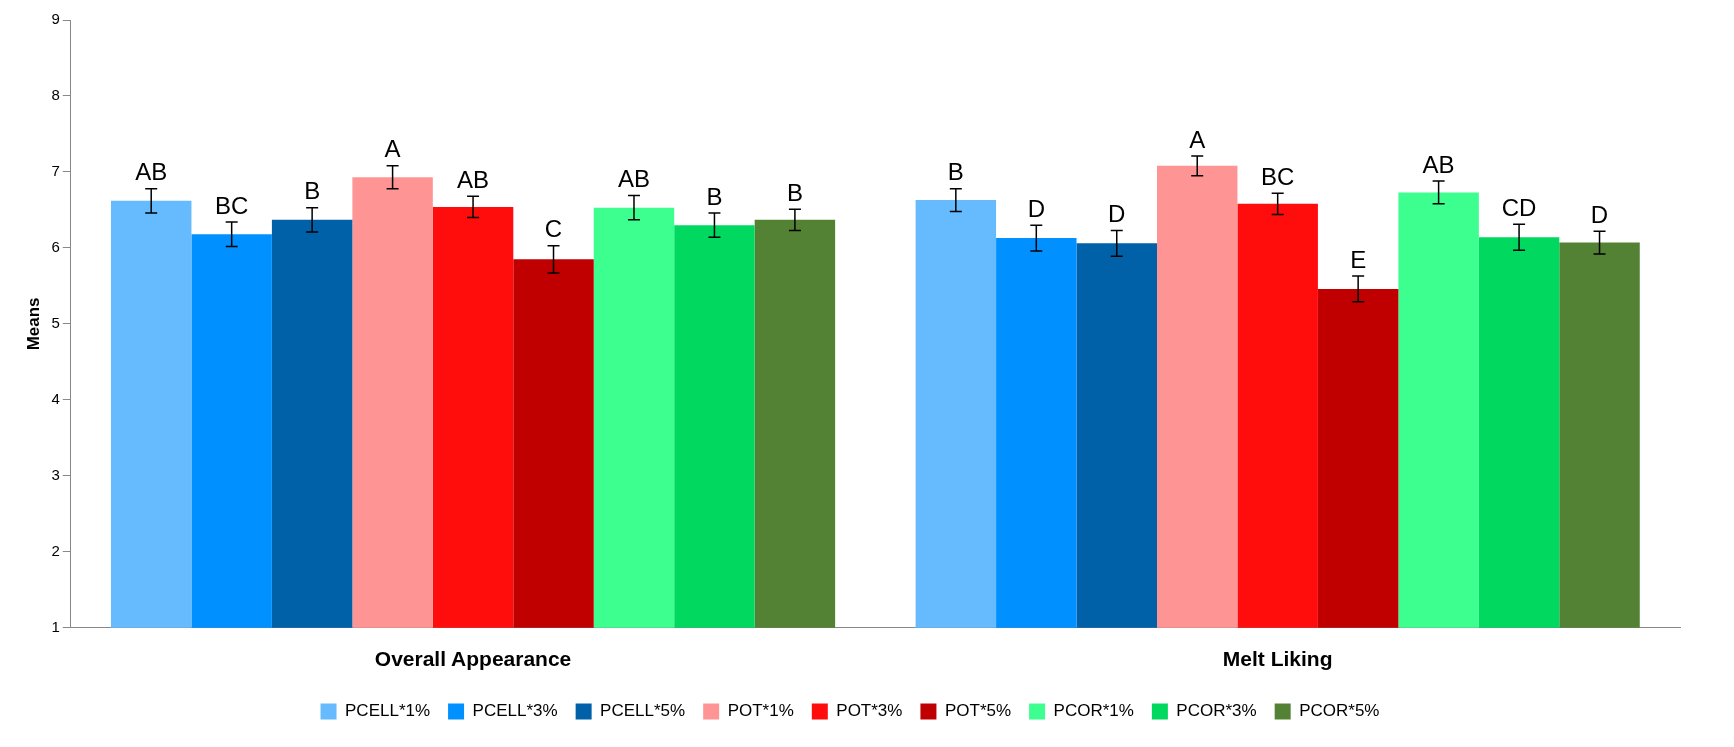  I want to click on y-tick-label: 3, so click(55, 474).